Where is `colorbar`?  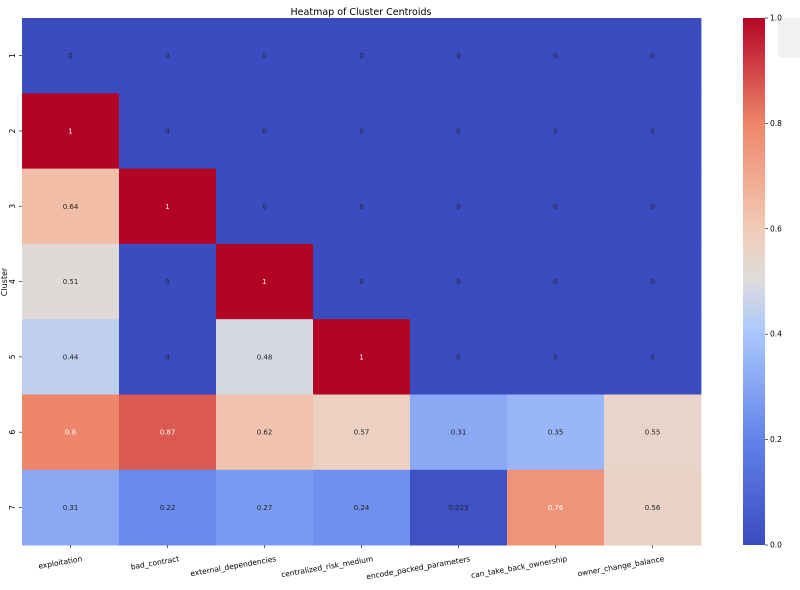 colorbar is located at coordinates (754, 281).